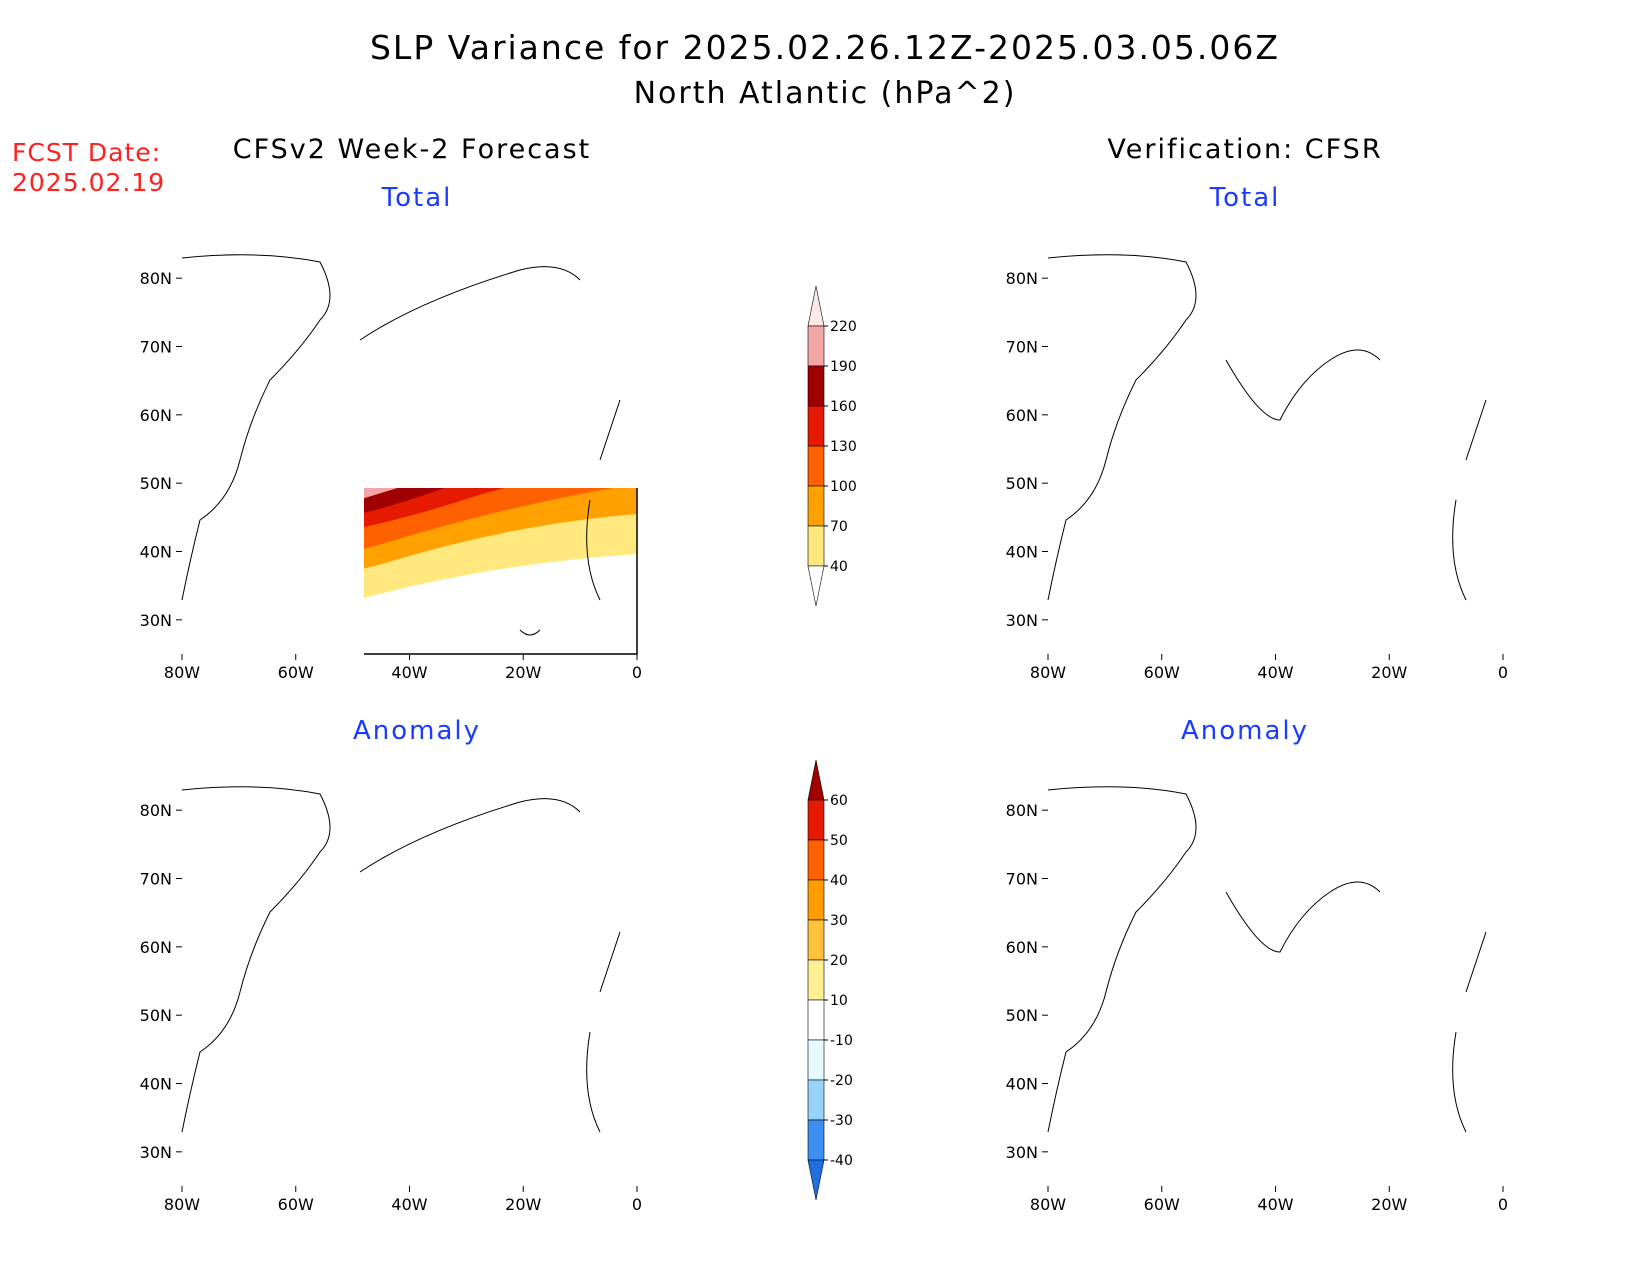  Describe the element at coordinates (412, 149) in the screenshot. I see `forecast-column-title: CFSv2 Week-2 Forecast` at that location.